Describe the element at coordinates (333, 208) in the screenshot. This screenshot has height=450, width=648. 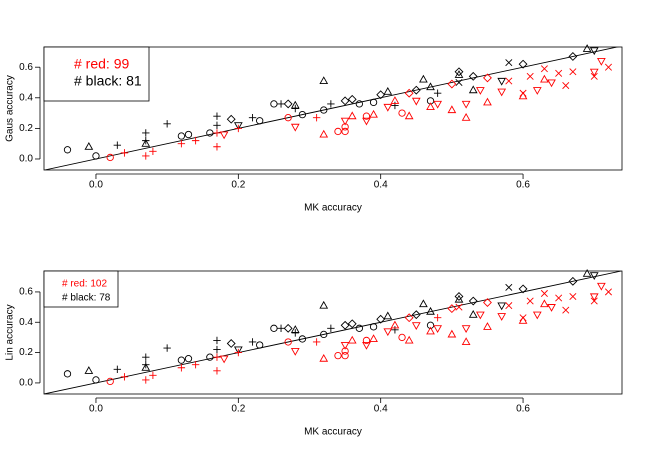
I see `x-axis-label: MK accuracy` at that location.